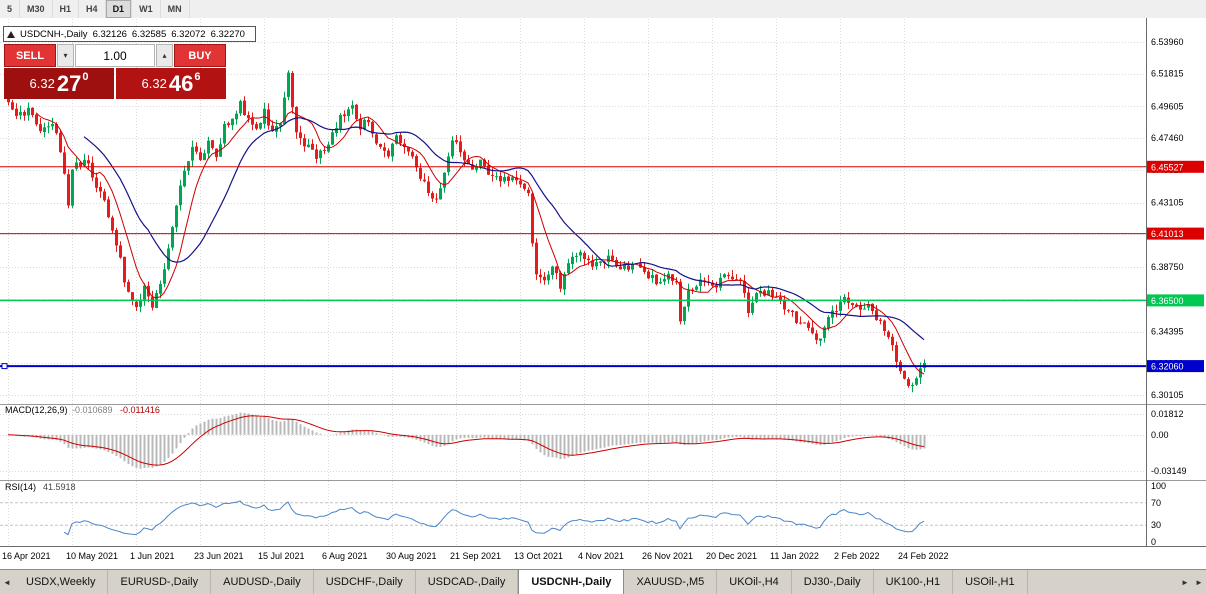 The height and width of the screenshot is (594, 1206). Describe the element at coordinates (26, 556) in the screenshot. I see `svg-text: 16 Apr 2021` at that location.